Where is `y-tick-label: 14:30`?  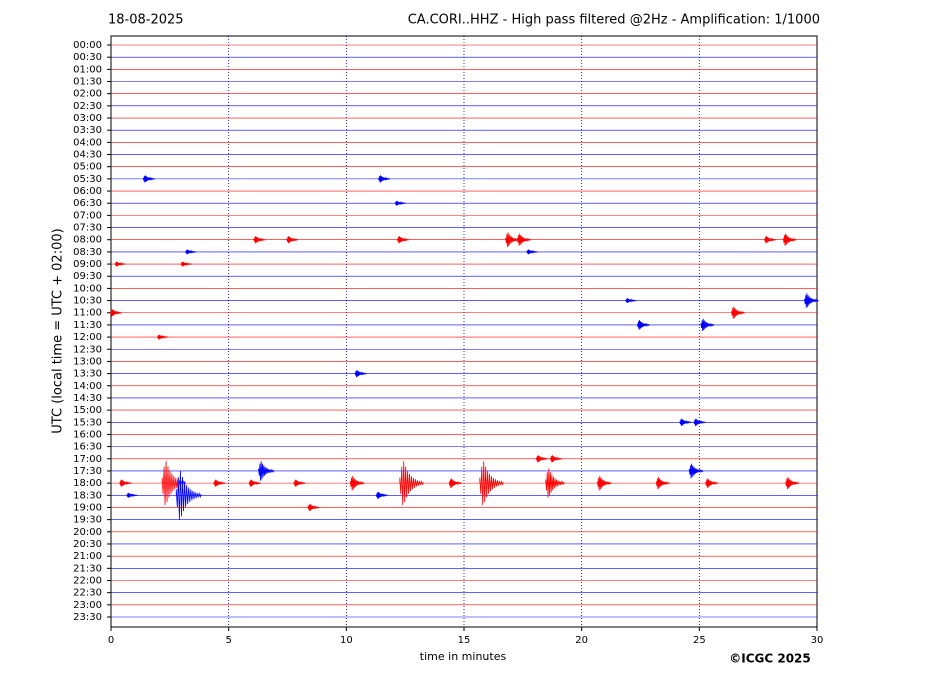 y-tick-label: 14:30 is located at coordinates (87, 398).